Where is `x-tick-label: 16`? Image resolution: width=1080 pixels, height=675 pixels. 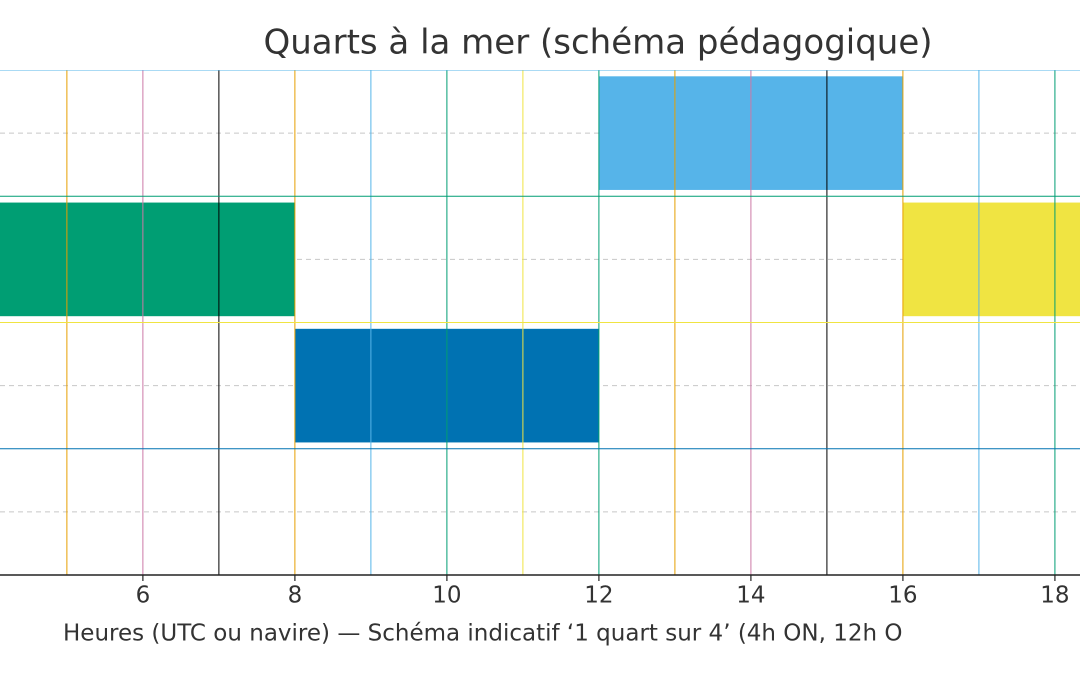
x-tick-label: 16 is located at coordinates (902, 596).